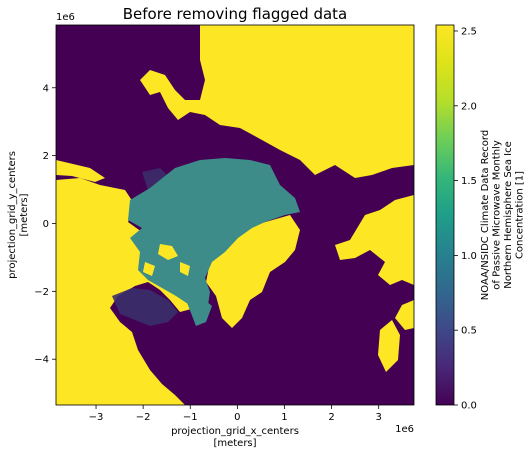  What do you see at coordinates (24, 214) in the screenshot?
I see `y-axis-label-line2: [meters]` at bounding box center [24, 214].